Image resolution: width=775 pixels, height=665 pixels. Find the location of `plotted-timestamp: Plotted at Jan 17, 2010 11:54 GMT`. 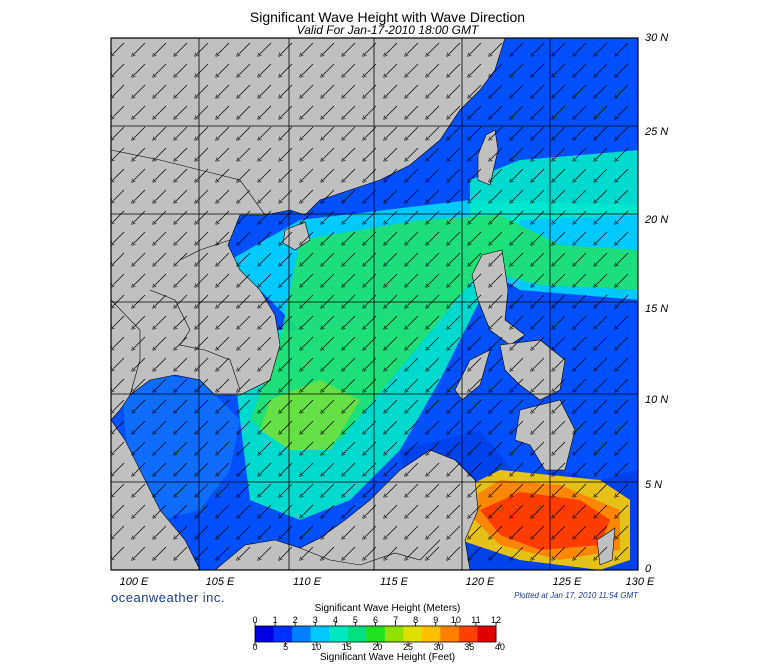

plotted-timestamp: Plotted at Jan 17, 2010 11:54 GMT is located at coordinates (576, 595).